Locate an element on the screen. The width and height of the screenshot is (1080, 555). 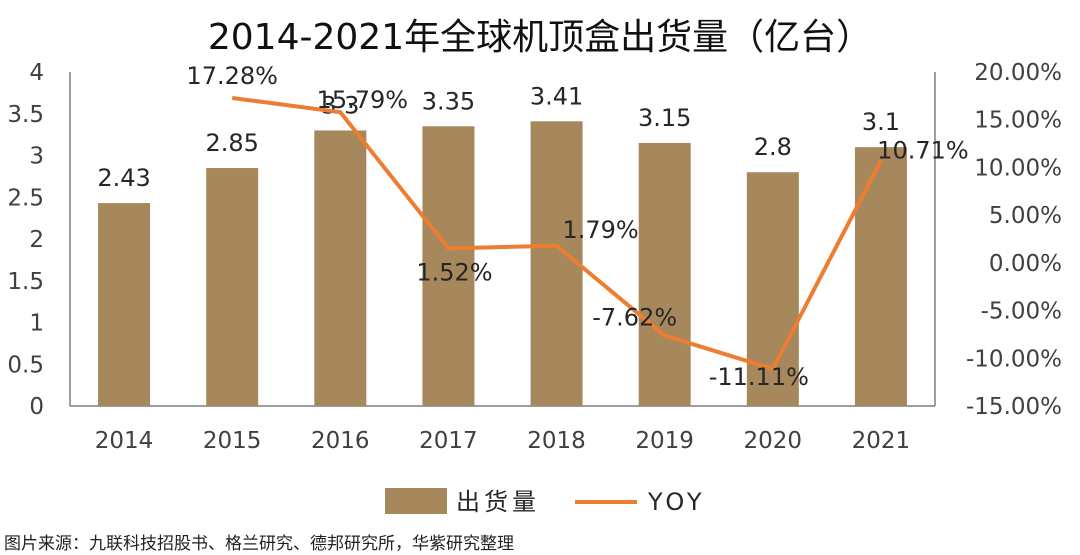
yoy-value-label: 1.52% is located at coordinates (454, 272).